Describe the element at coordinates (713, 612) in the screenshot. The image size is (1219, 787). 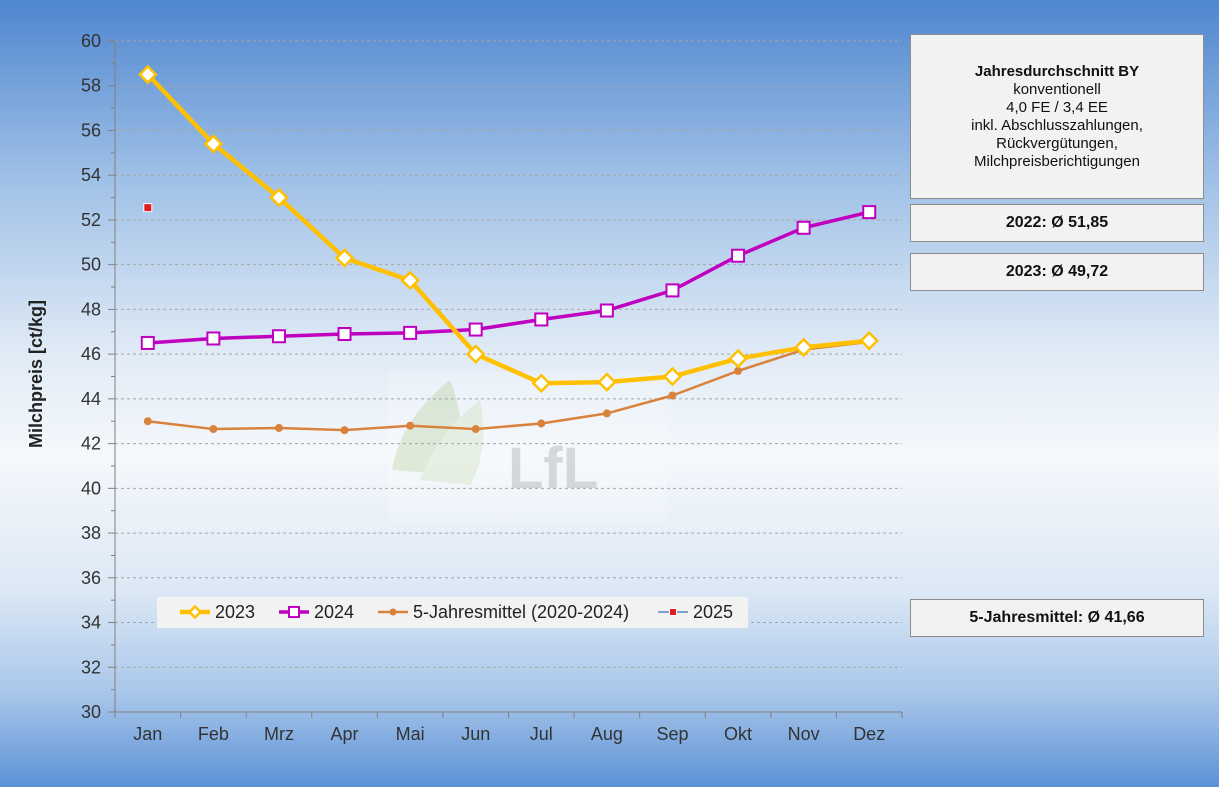
I see `legend-label: 2025` at that location.